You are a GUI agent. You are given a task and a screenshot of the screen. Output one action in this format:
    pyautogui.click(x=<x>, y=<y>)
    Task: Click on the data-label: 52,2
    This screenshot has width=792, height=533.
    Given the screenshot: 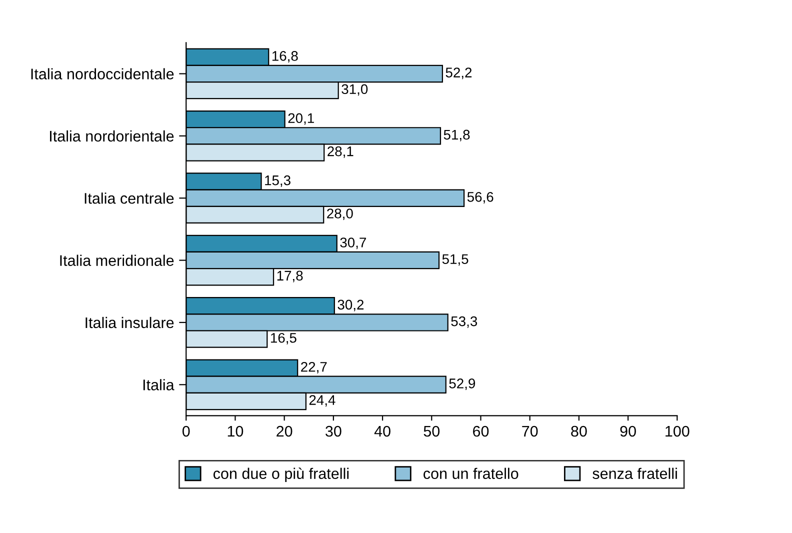 What is the action you would take?
    pyautogui.click(x=459, y=74)
    